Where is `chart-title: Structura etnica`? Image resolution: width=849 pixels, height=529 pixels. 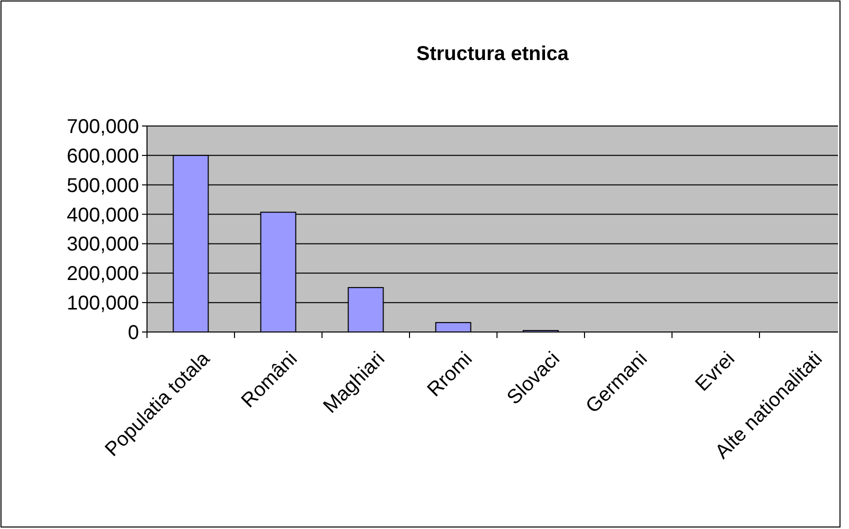 chart-title: Structura etnica is located at coordinates (493, 54).